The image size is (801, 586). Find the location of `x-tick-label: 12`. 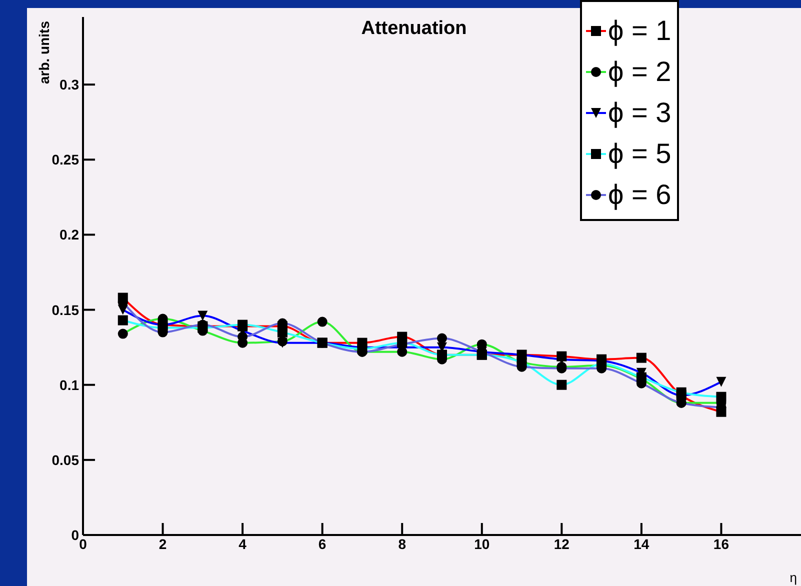

x-tick-label: 12 is located at coordinates (562, 544).